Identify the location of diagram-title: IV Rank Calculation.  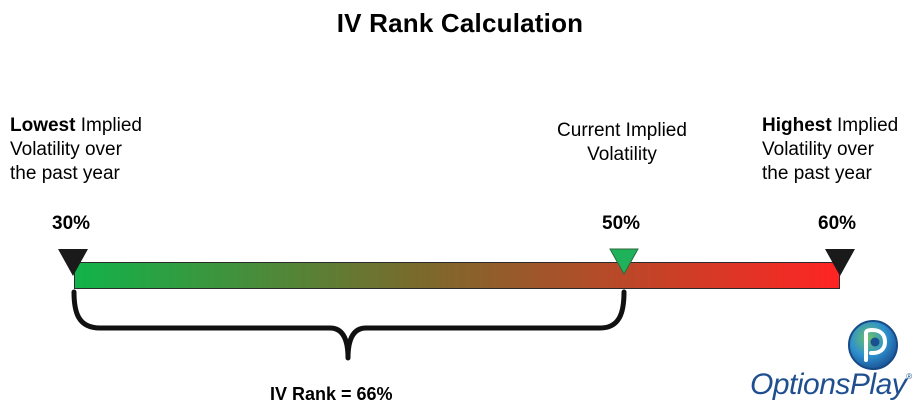
(460, 23).